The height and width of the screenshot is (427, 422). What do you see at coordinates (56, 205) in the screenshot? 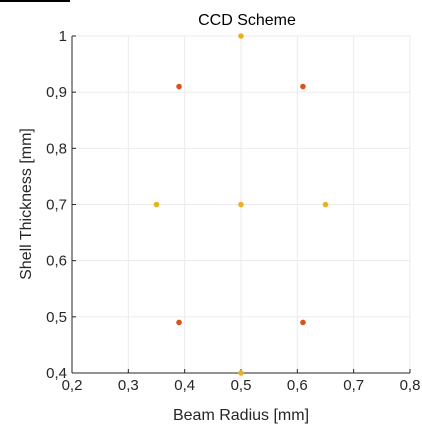
I see `y-tick-label: 0,7` at bounding box center [56, 205].